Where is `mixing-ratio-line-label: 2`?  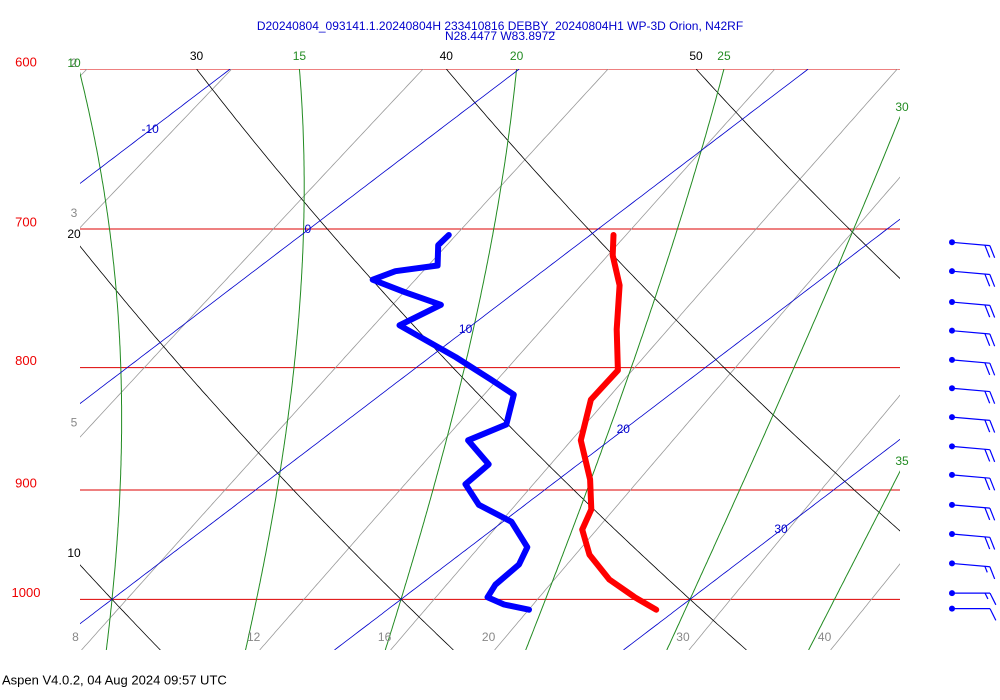
mixing-ratio-line-label: 2 is located at coordinates (74, 63).